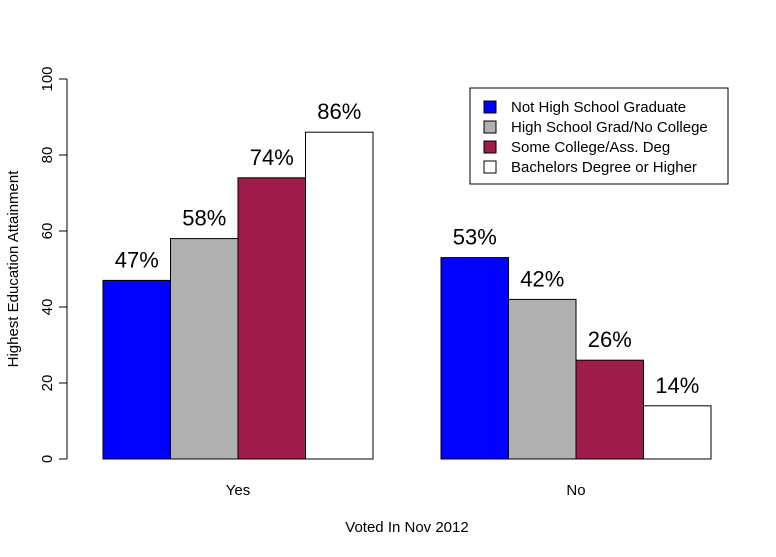 The width and height of the screenshot is (776, 557). I want to click on y-axis-title: Highest Education Attainment, so click(13, 269).